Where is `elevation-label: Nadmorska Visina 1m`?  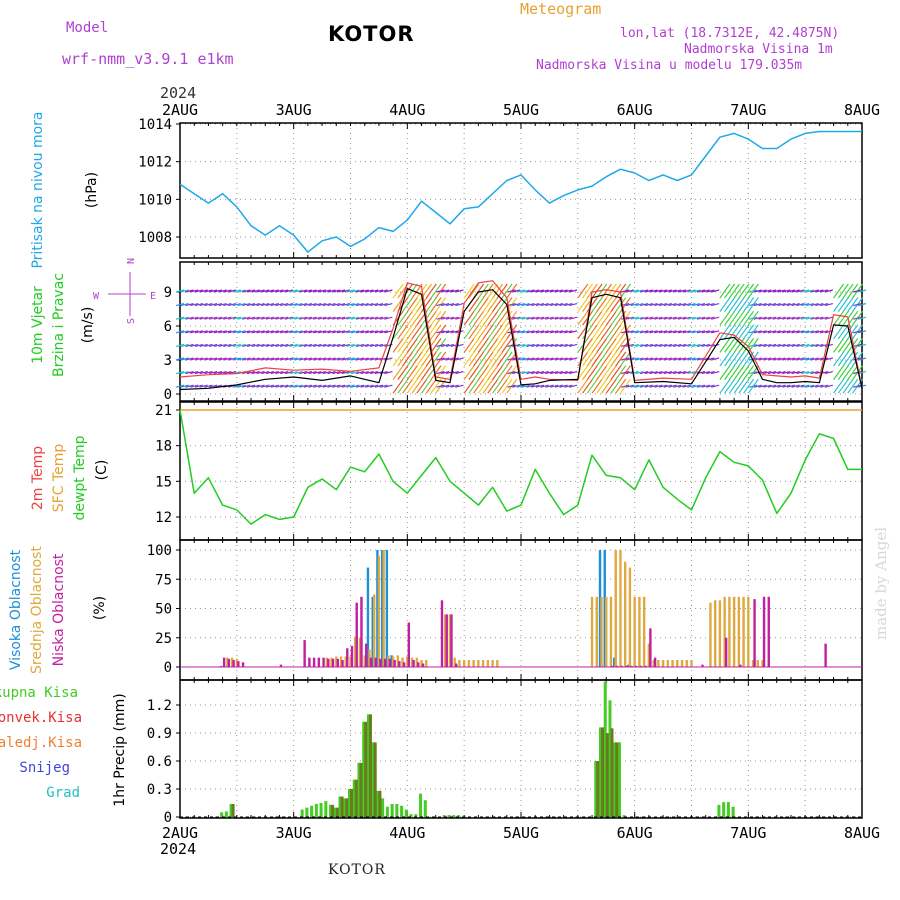 elevation-label: Nadmorska Visina 1m is located at coordinates (758, 49).